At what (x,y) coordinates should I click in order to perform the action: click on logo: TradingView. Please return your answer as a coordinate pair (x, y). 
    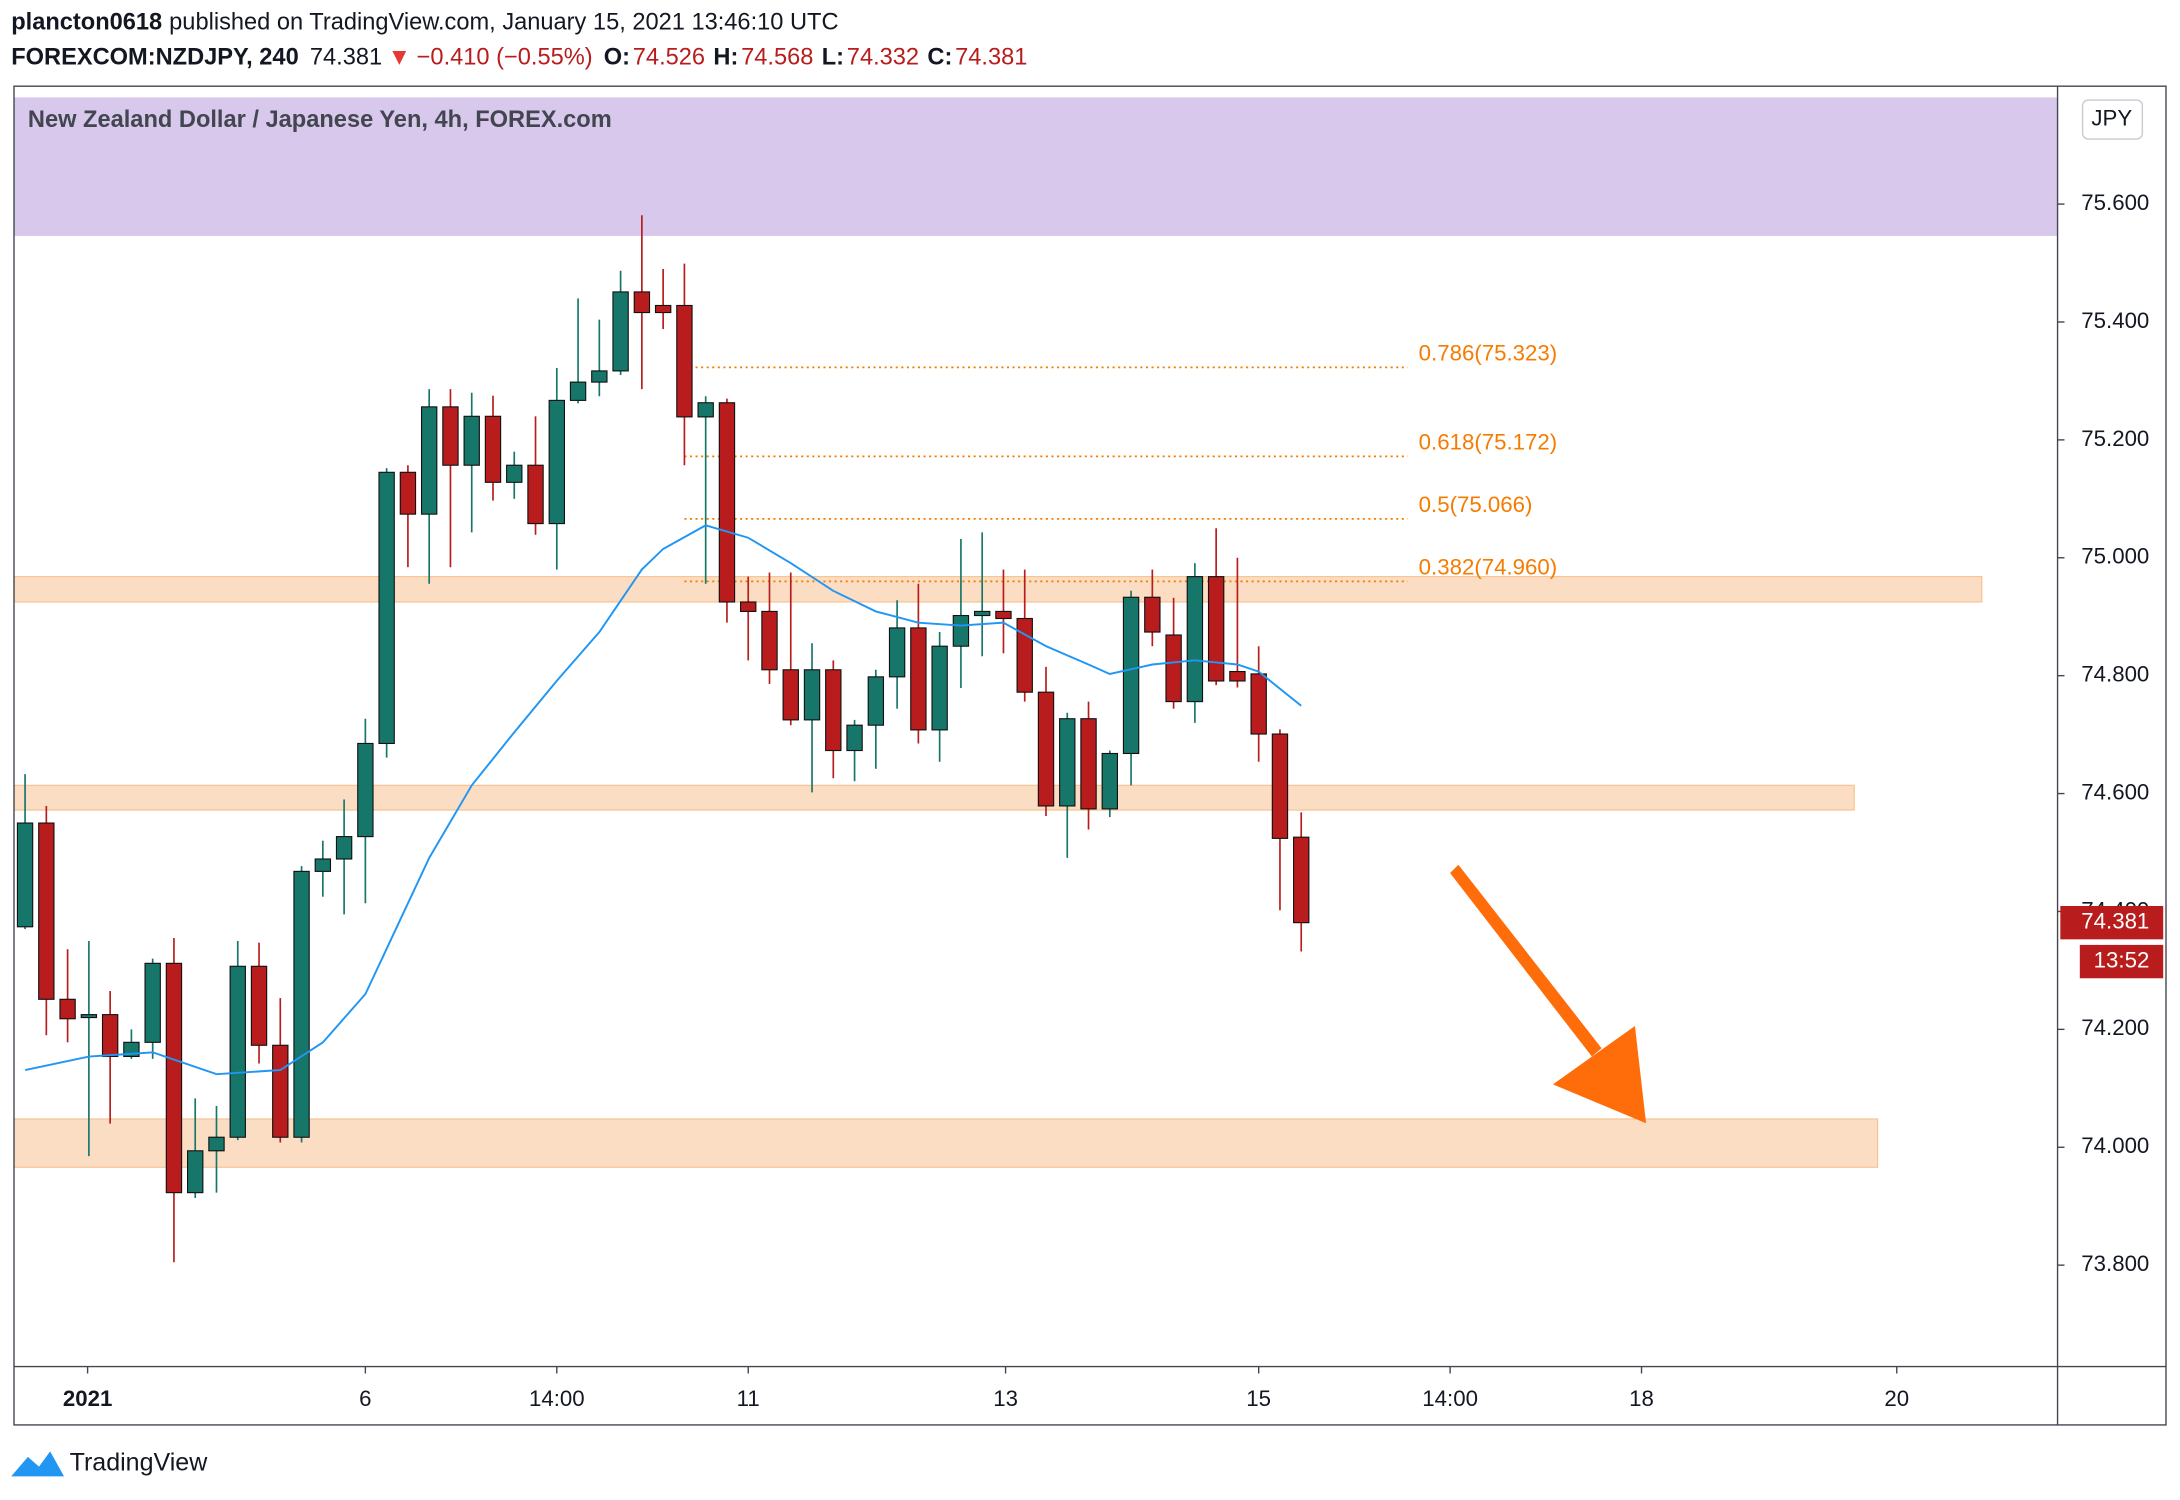
    Looking at the image, I should click on (109, 1462).